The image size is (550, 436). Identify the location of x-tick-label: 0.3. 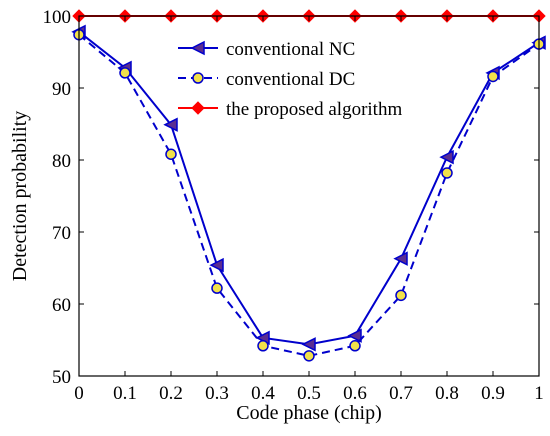
(217, 393).